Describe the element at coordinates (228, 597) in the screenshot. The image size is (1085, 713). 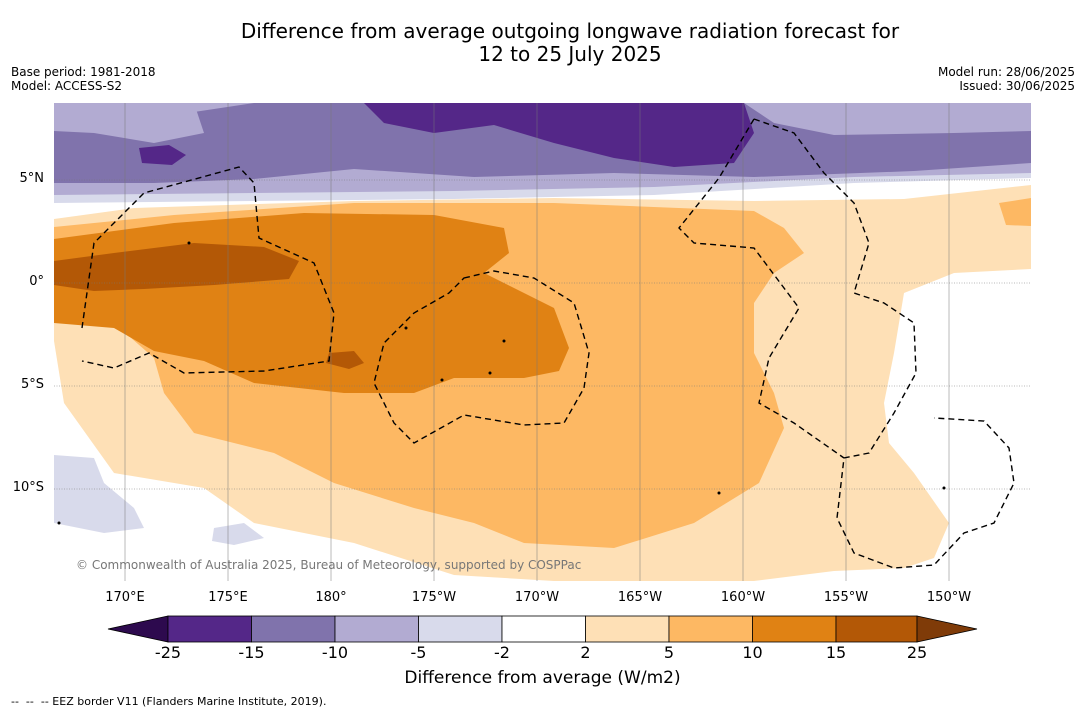
I see `lon-label-175e: 175°E` at that location.